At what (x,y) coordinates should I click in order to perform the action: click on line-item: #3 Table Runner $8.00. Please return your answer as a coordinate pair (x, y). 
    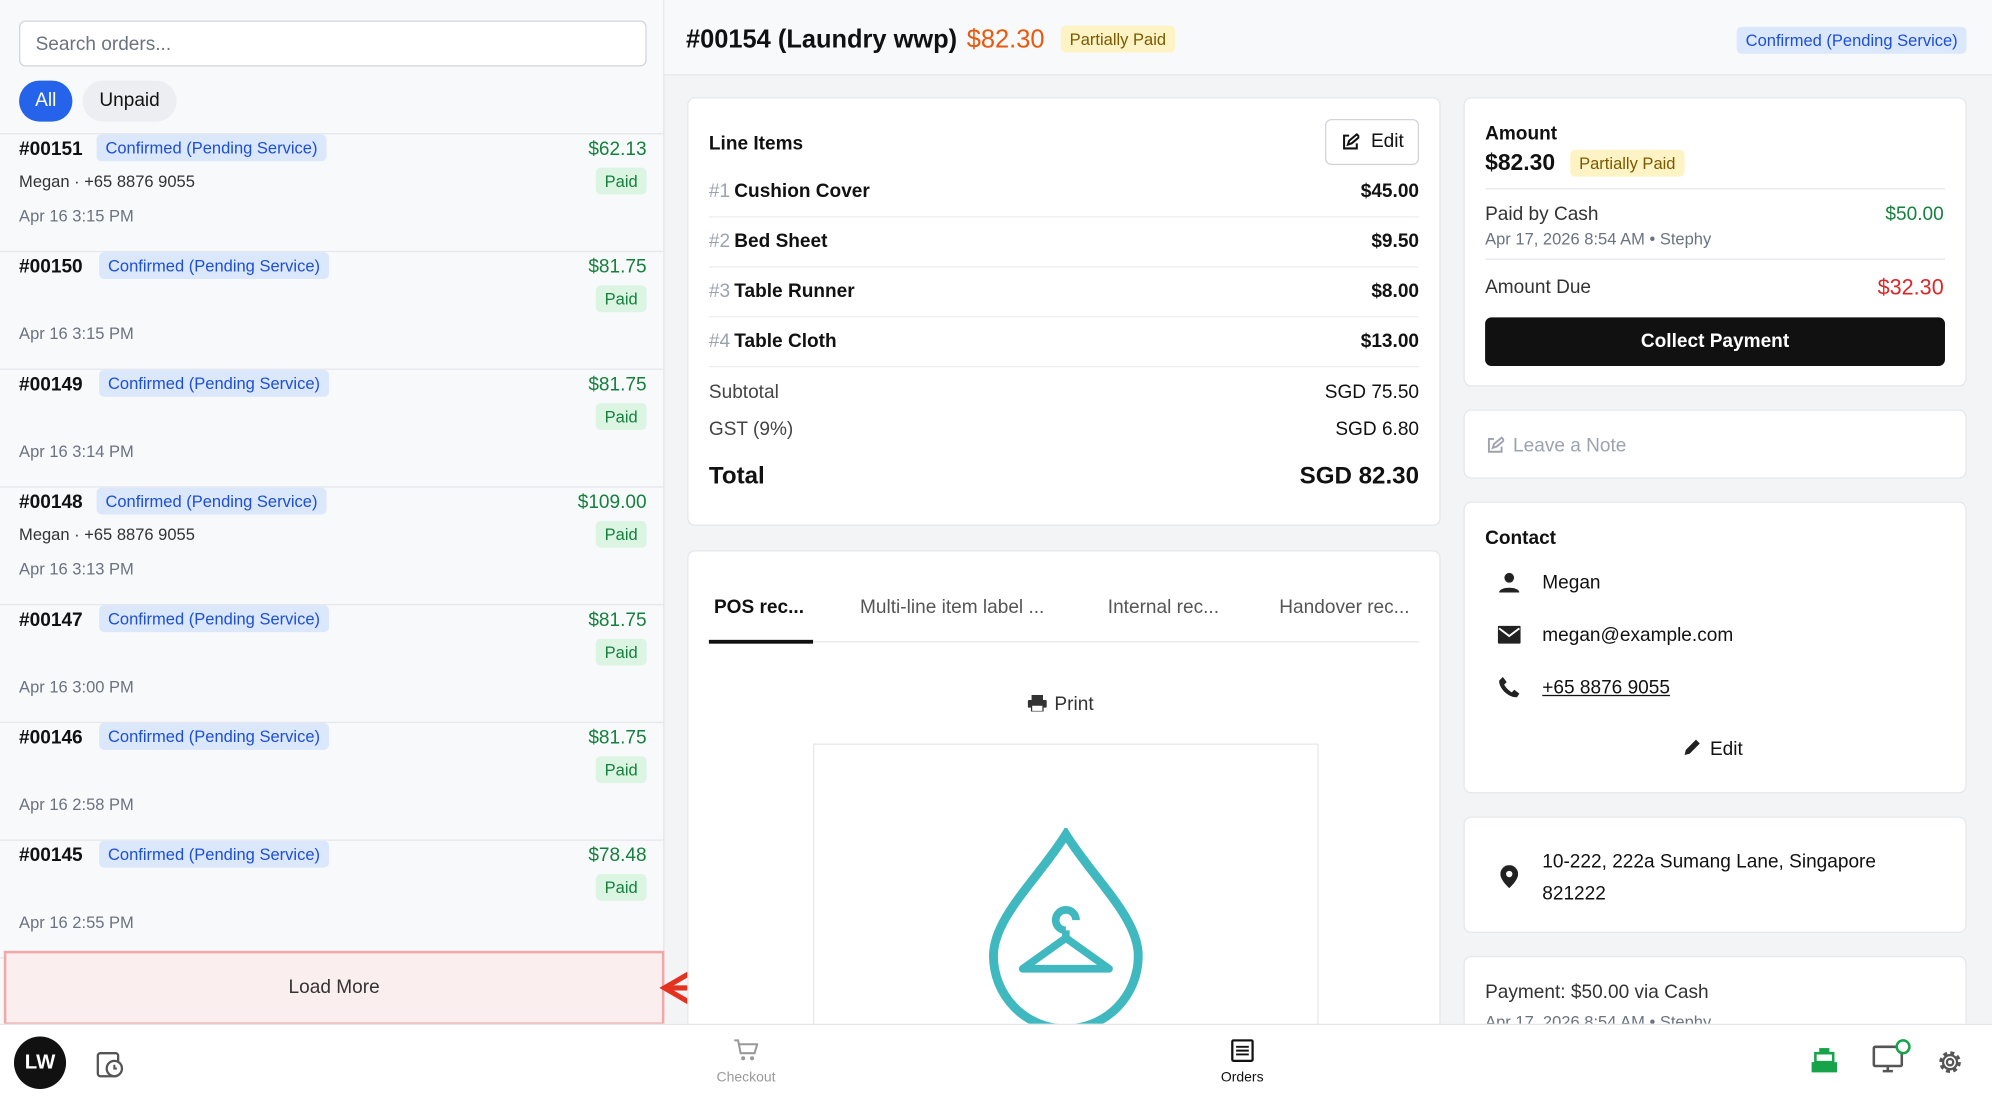
    Looking at the image, I should click on (1064, 292).